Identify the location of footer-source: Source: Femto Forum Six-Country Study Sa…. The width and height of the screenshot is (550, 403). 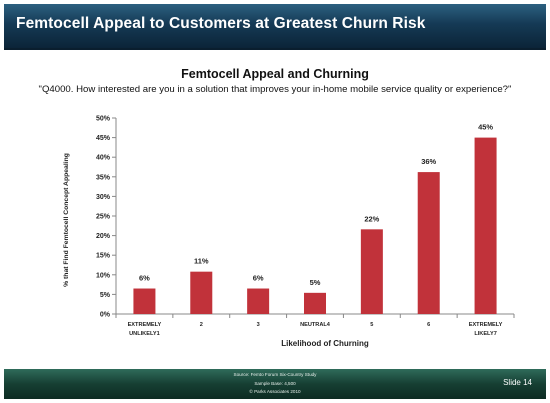
(275, 384).